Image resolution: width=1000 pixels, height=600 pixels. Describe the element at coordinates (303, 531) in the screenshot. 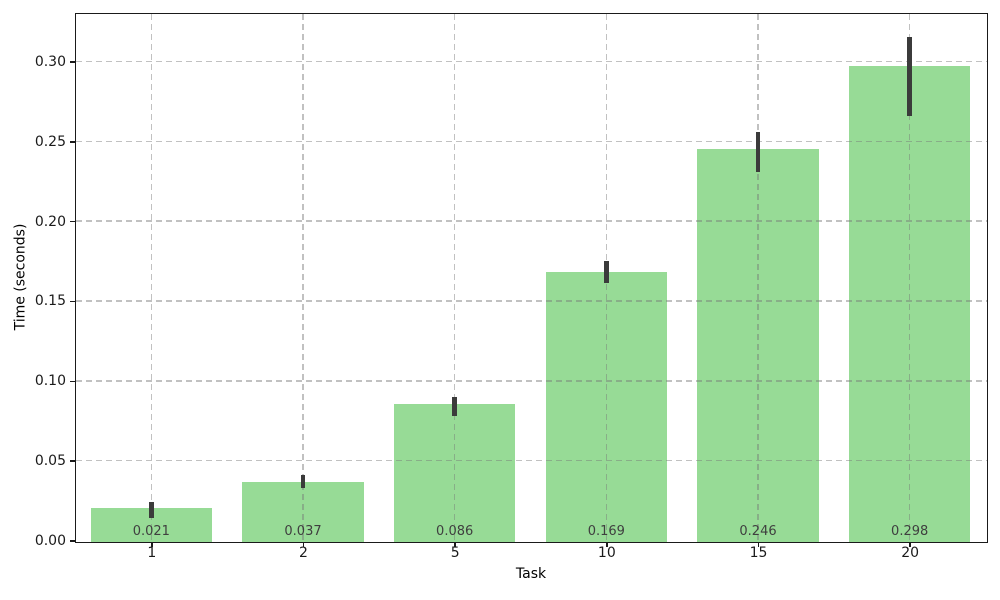

I see `bar-value-label: 0.037` at that location.